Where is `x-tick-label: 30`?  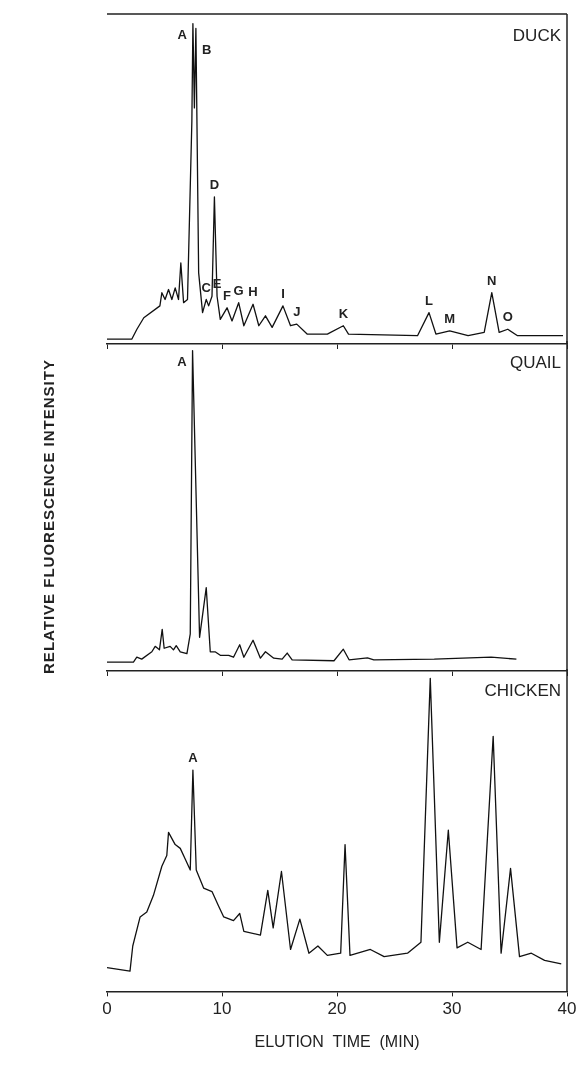 x-tick-label: 30 is located at coordinates (452, 1009).